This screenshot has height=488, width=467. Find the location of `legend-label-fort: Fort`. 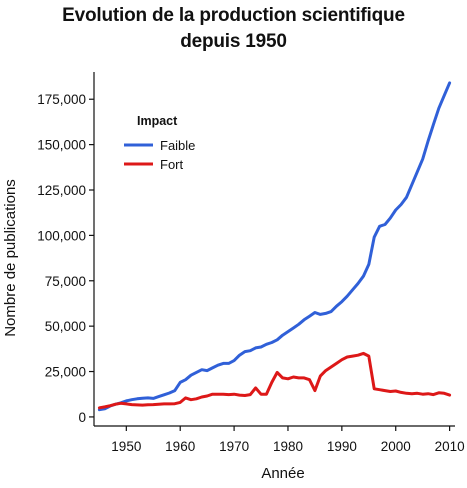

legend-label-fort: Fort is located at coordinates (172, 164).